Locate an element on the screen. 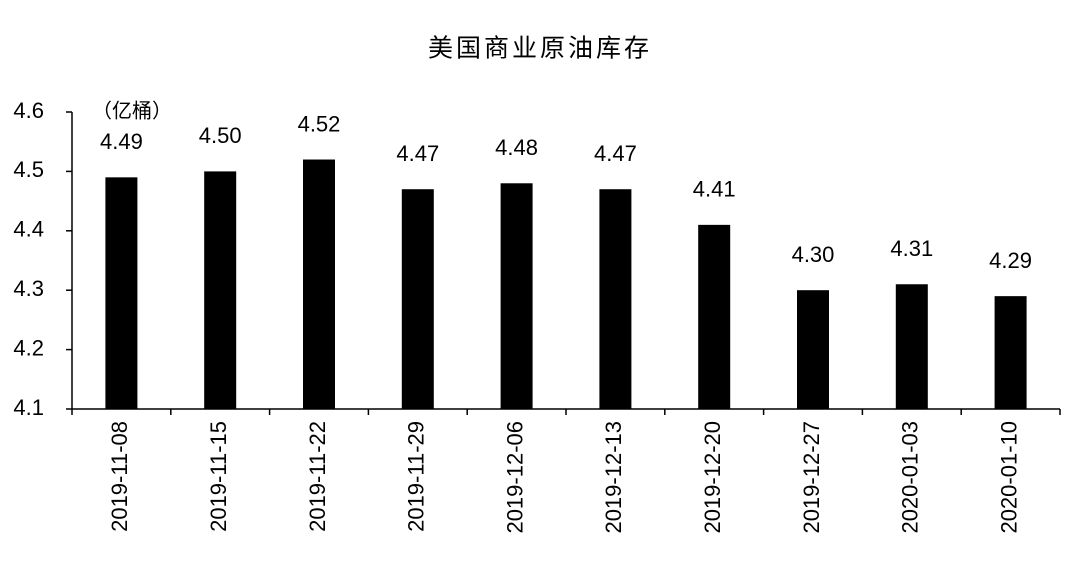 This screenshot has height=581, width=1080. x-tick-label: 2019-11-15 is located at coordinates (218, 476).